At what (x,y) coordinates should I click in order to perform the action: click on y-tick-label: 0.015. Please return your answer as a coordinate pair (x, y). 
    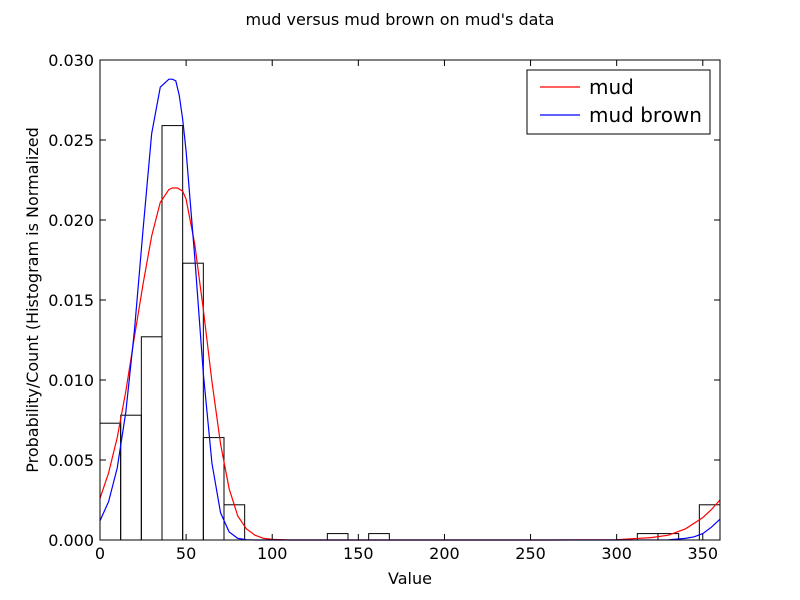
    Looking at the image, I should click on (71, 300).